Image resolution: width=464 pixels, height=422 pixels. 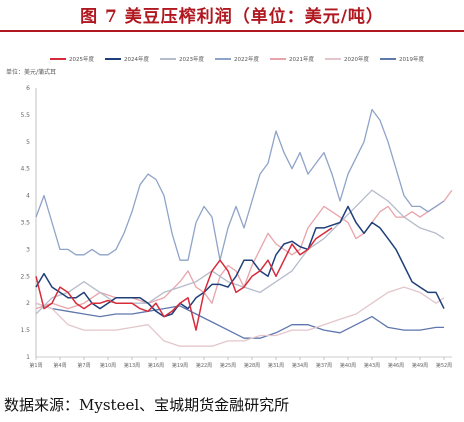 What do you see at coordinates (246, 59) in the screenshot?
I see `legend-label: 2022年度` at bounding box center [246, 59].